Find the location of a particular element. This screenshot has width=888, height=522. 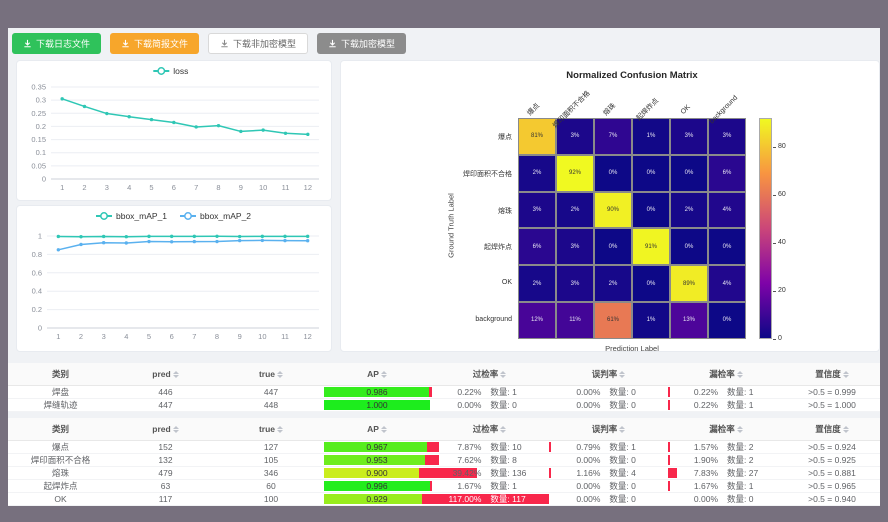

download-report-button: 下载简报文件 is located at coordinates (155, 43).